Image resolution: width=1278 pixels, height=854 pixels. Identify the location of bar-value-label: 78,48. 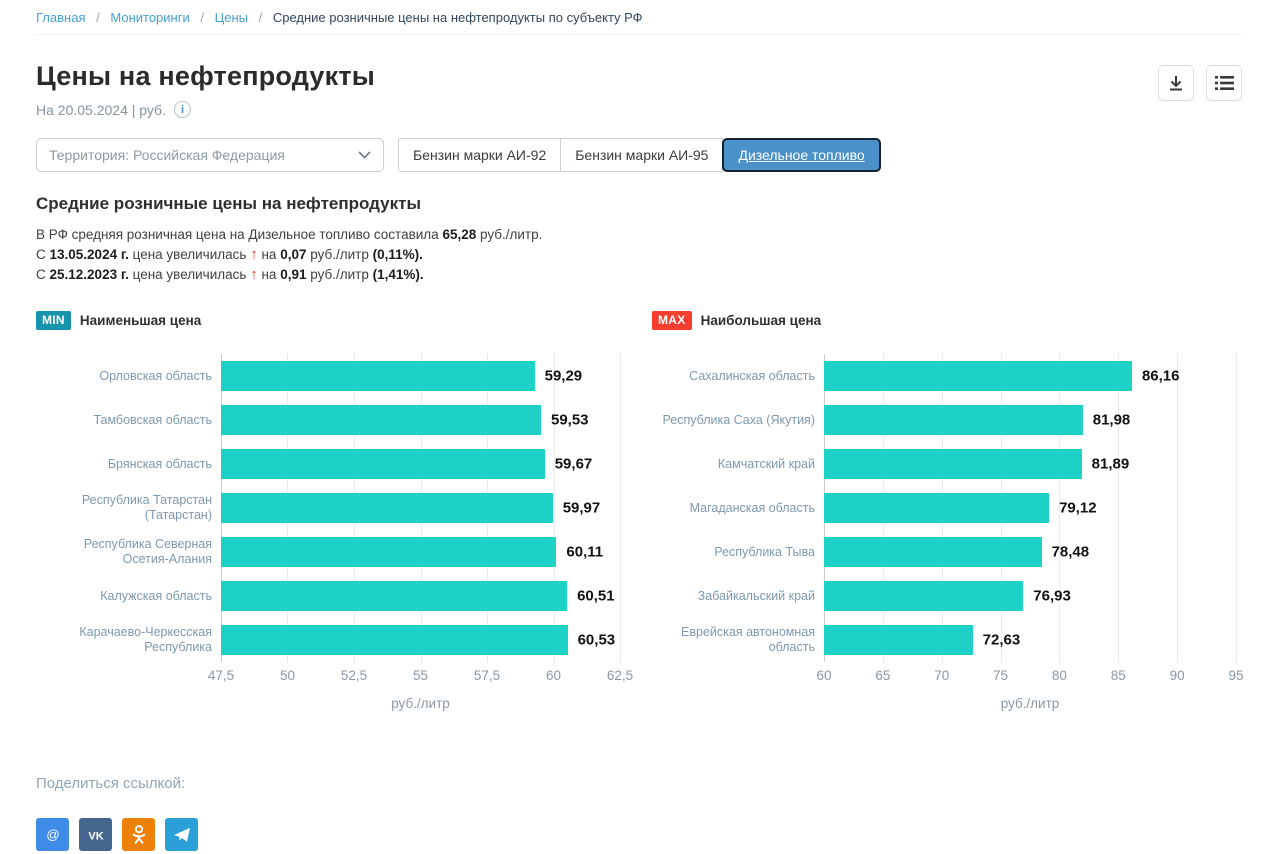
(1070, 552).